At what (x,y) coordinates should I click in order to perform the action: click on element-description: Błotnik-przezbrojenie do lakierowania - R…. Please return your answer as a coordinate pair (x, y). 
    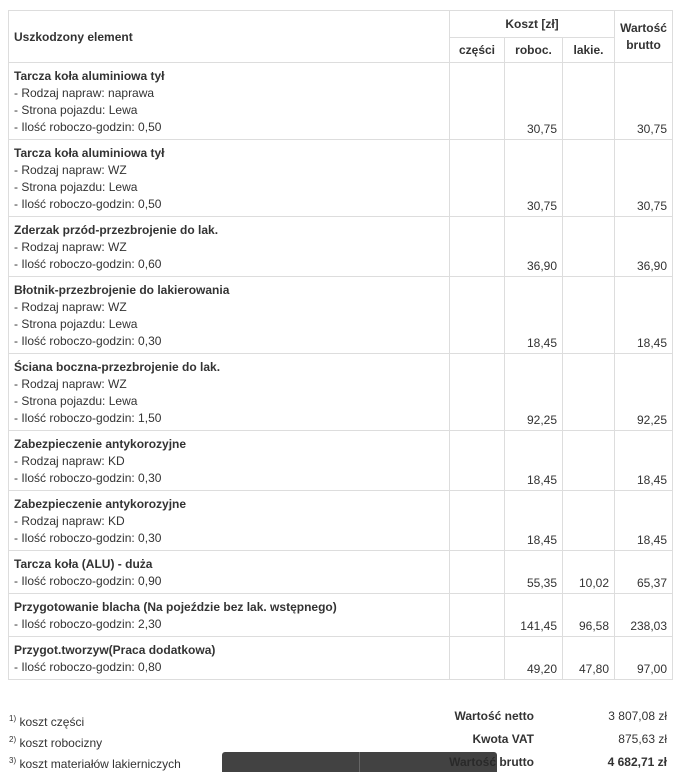
    Looking at the image, I should click on (229, 315).